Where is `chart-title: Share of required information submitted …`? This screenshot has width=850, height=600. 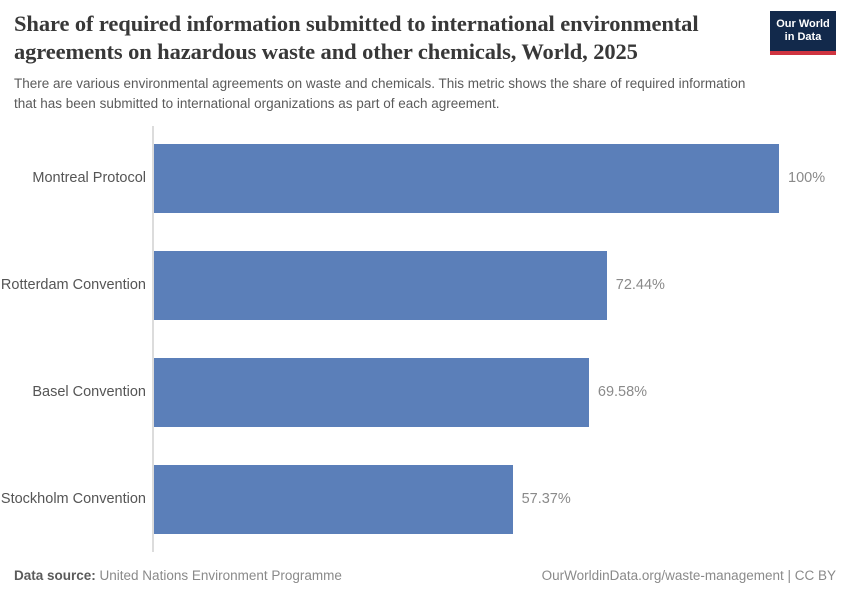
chart-title: Share of required information submitted … is located at coordinates (356, 37).